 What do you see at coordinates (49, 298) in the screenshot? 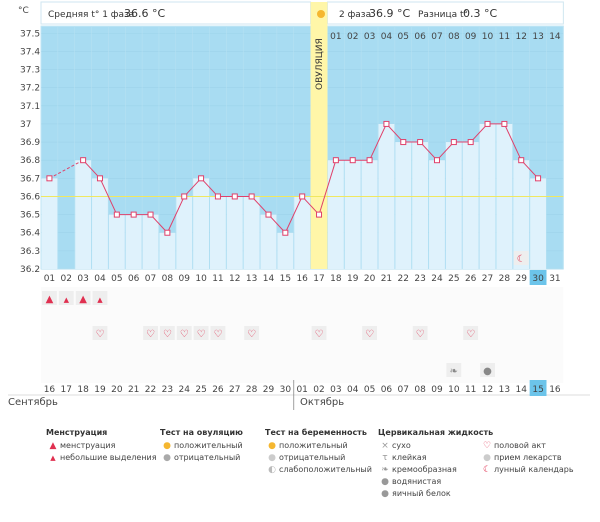
I see `menstruation-icon-cell` at bounding box center [49, 298].